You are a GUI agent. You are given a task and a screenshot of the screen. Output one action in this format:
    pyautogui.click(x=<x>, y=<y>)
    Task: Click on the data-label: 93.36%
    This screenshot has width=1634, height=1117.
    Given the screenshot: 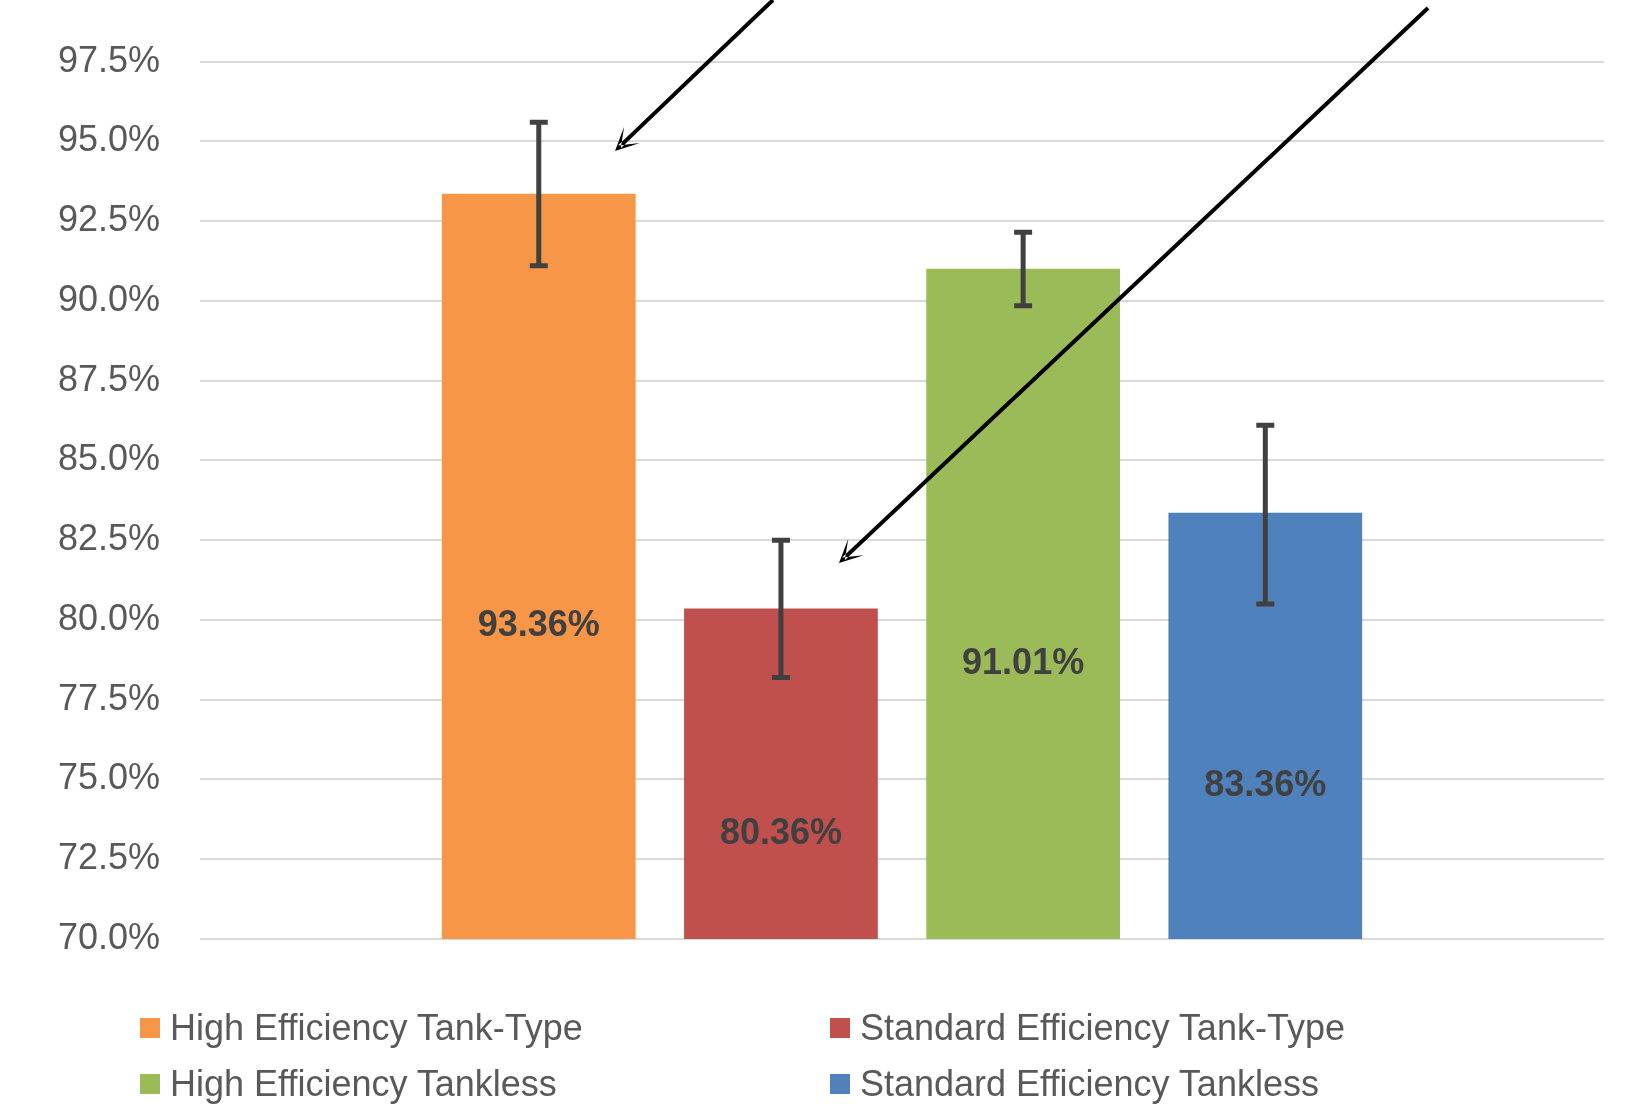 What is the action you would take?
    pyautogui.click(x=538, y=624)
    